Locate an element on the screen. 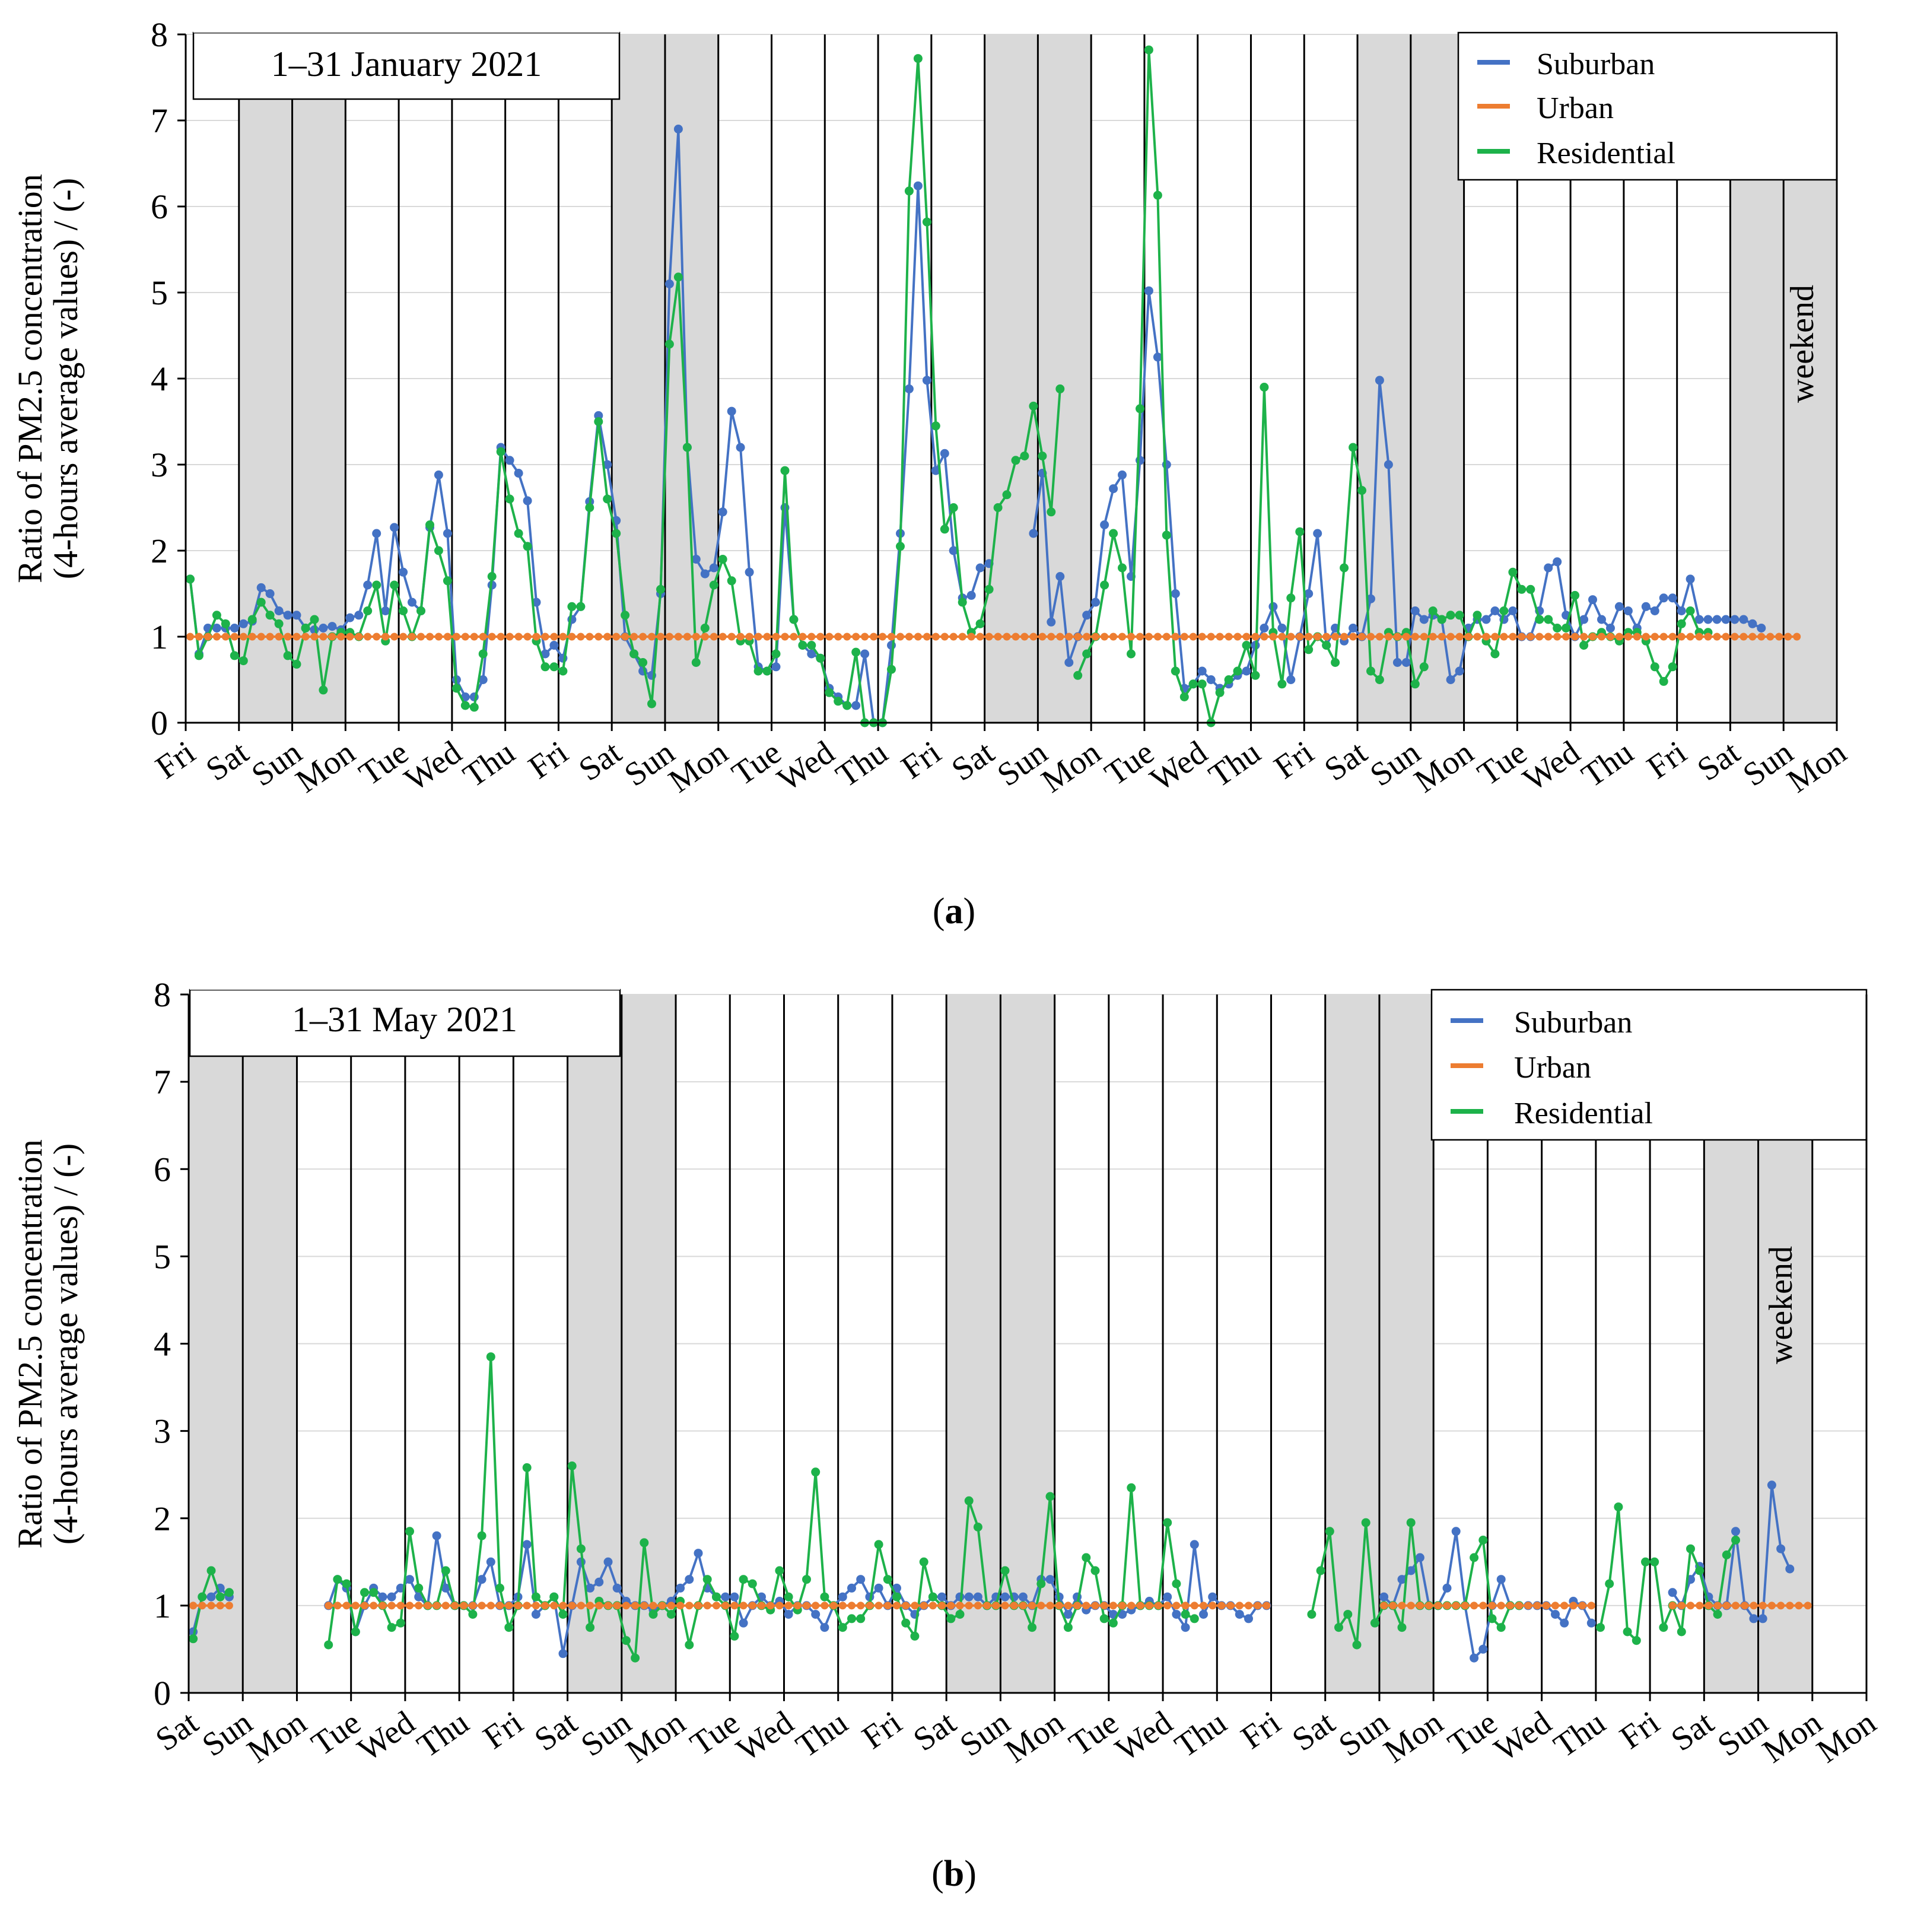  x-tick-label: Thu is located at coordinates (443, 1734).